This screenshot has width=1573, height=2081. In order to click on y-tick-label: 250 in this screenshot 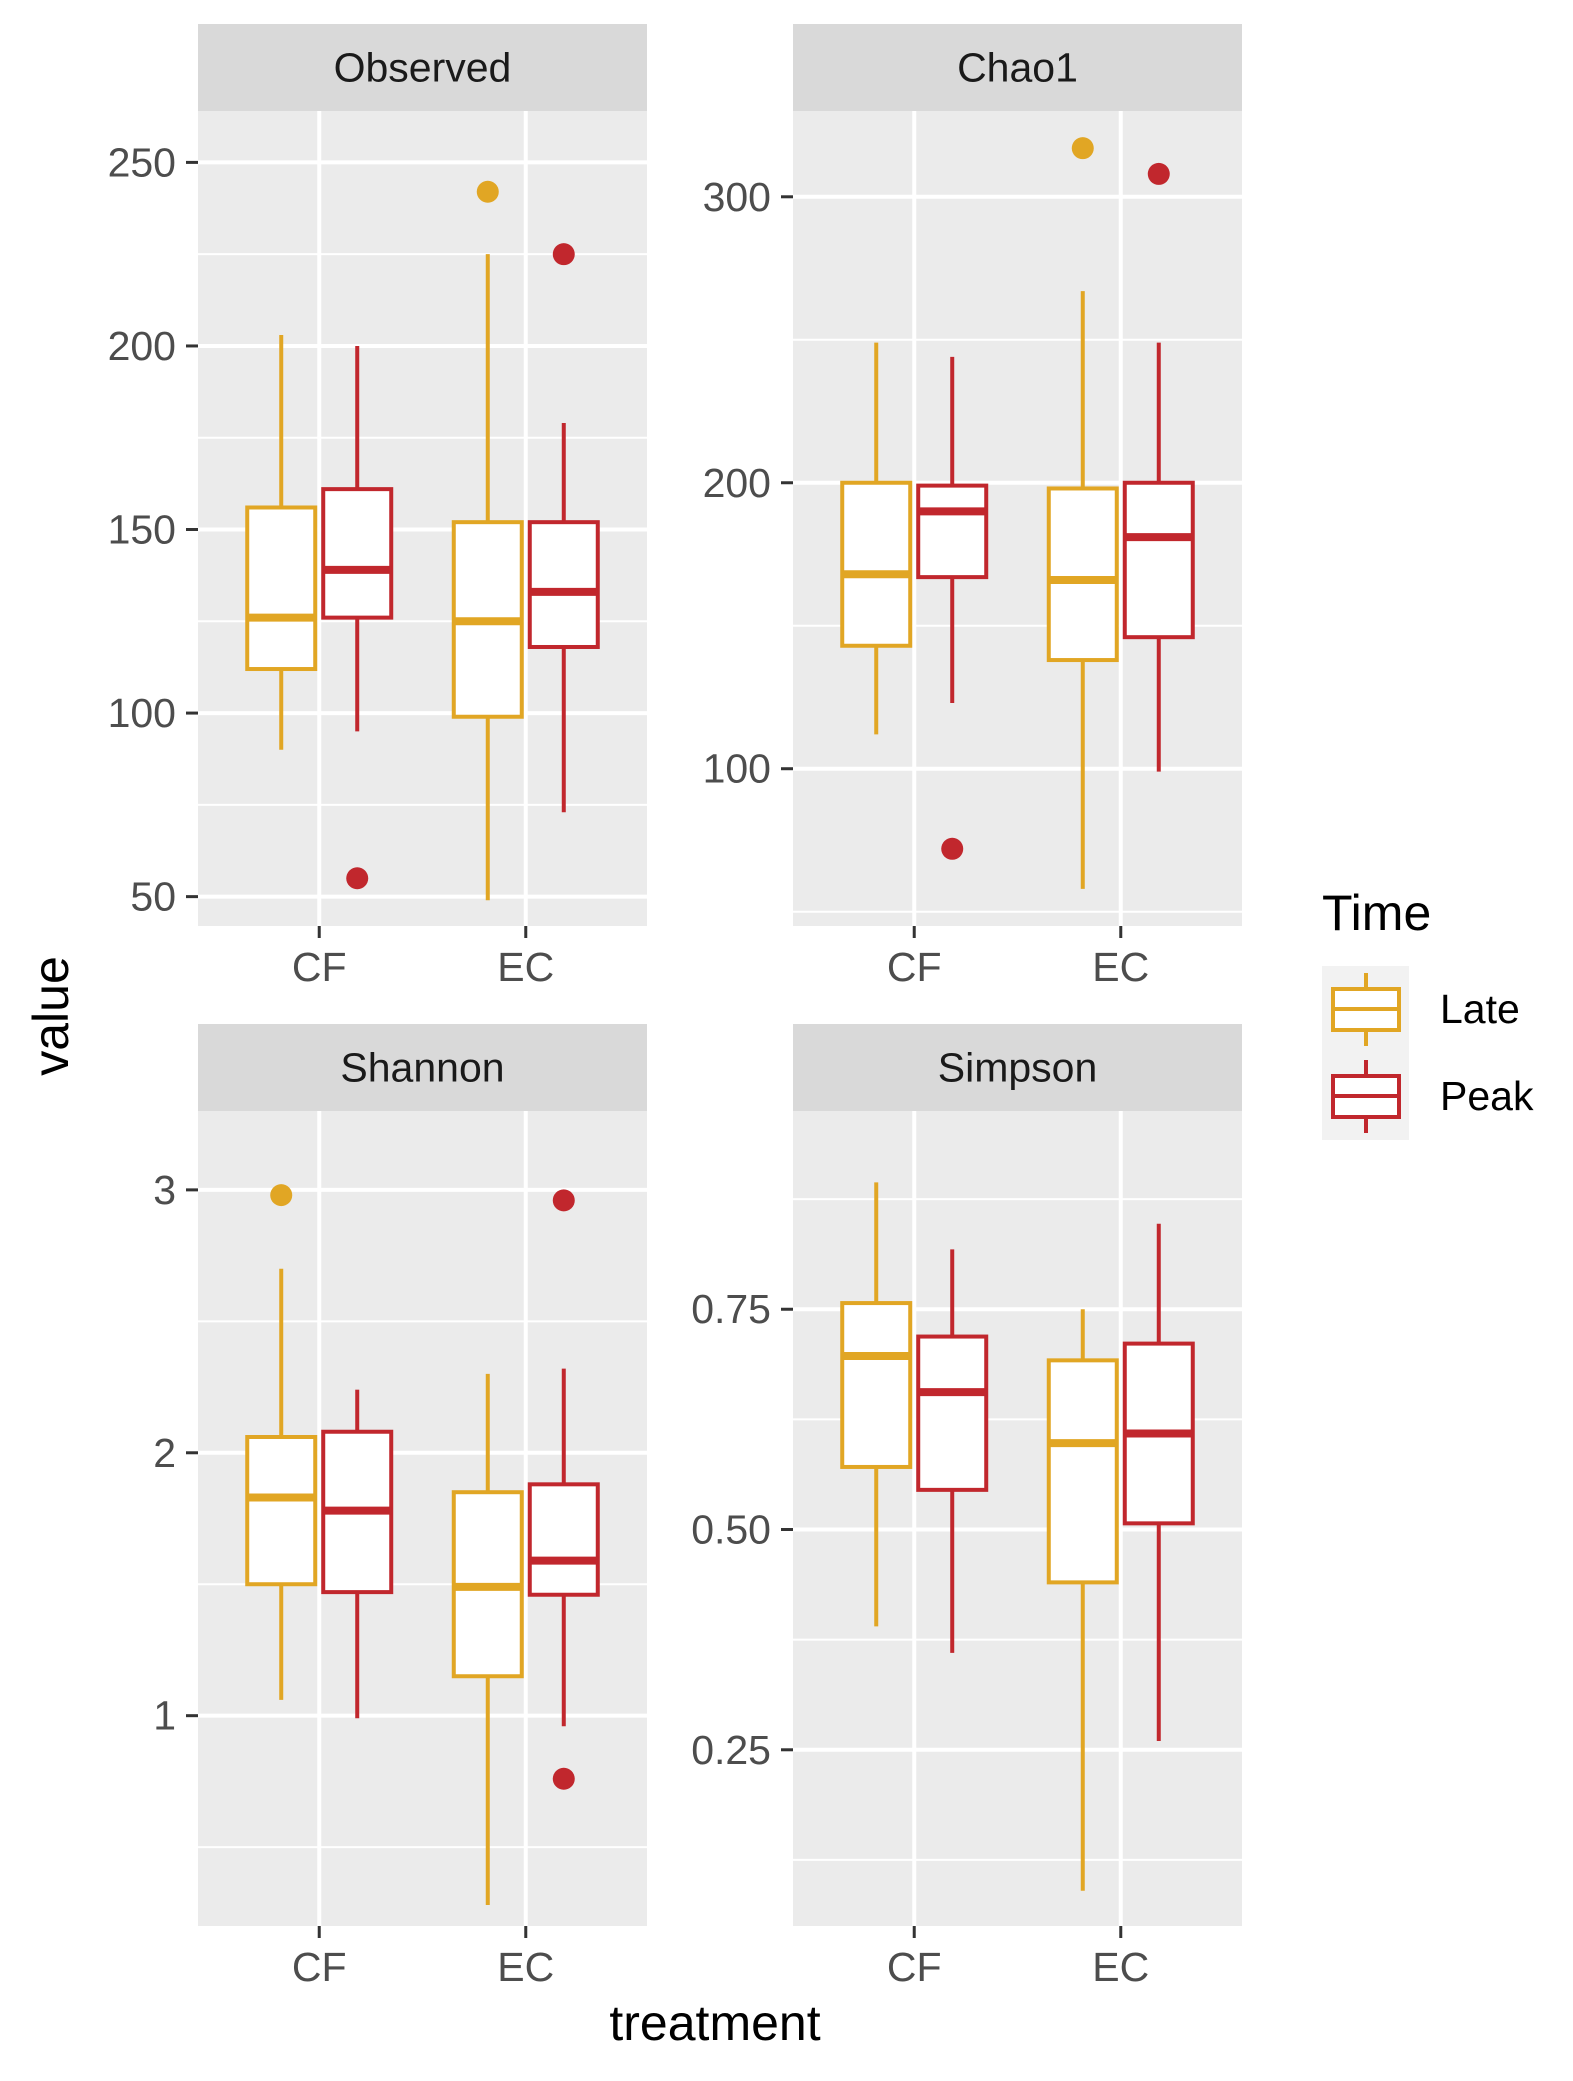, I will do `click(142, 162)`.